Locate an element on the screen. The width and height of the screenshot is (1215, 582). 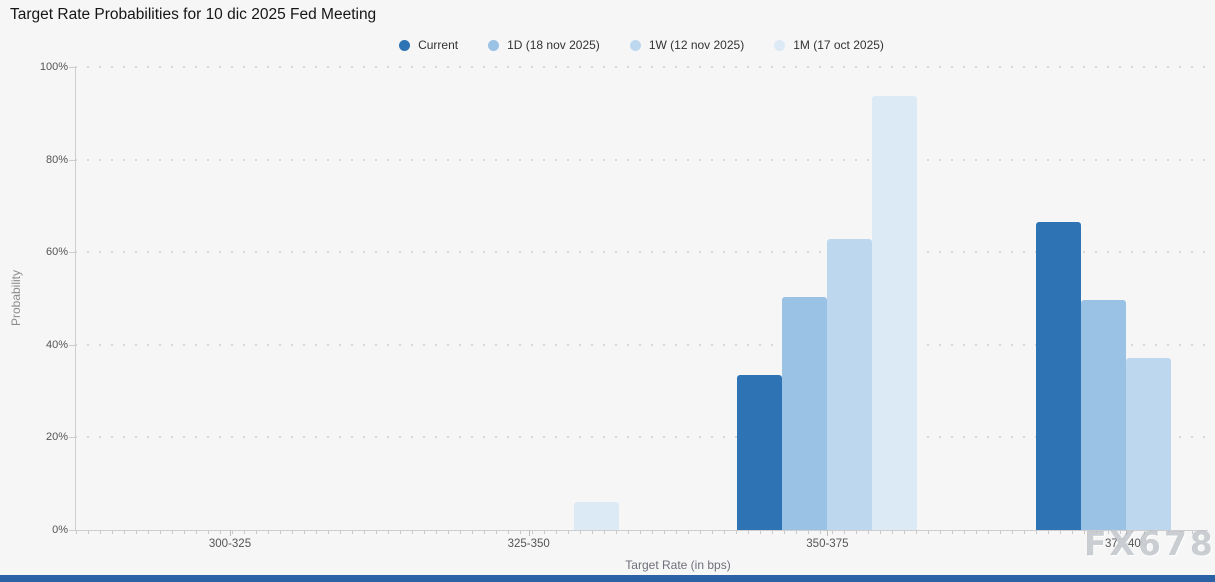
x-tick-label-300-325: 300-325 is located at coordinates (230, 544).